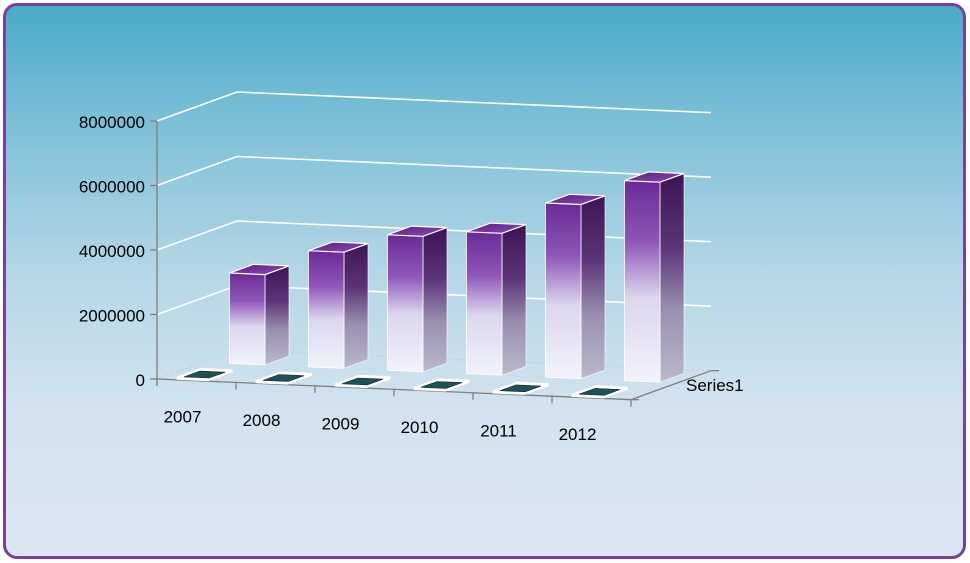 This screenshot has height=563, width=970. I want to click on category-label: 2009, so click(341, 424).